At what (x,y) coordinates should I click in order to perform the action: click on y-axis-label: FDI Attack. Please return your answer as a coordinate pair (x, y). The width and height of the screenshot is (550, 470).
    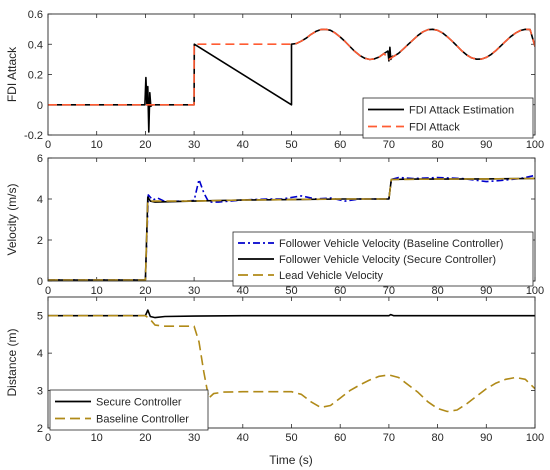
    Looking at the image, I should click on (12, 74).